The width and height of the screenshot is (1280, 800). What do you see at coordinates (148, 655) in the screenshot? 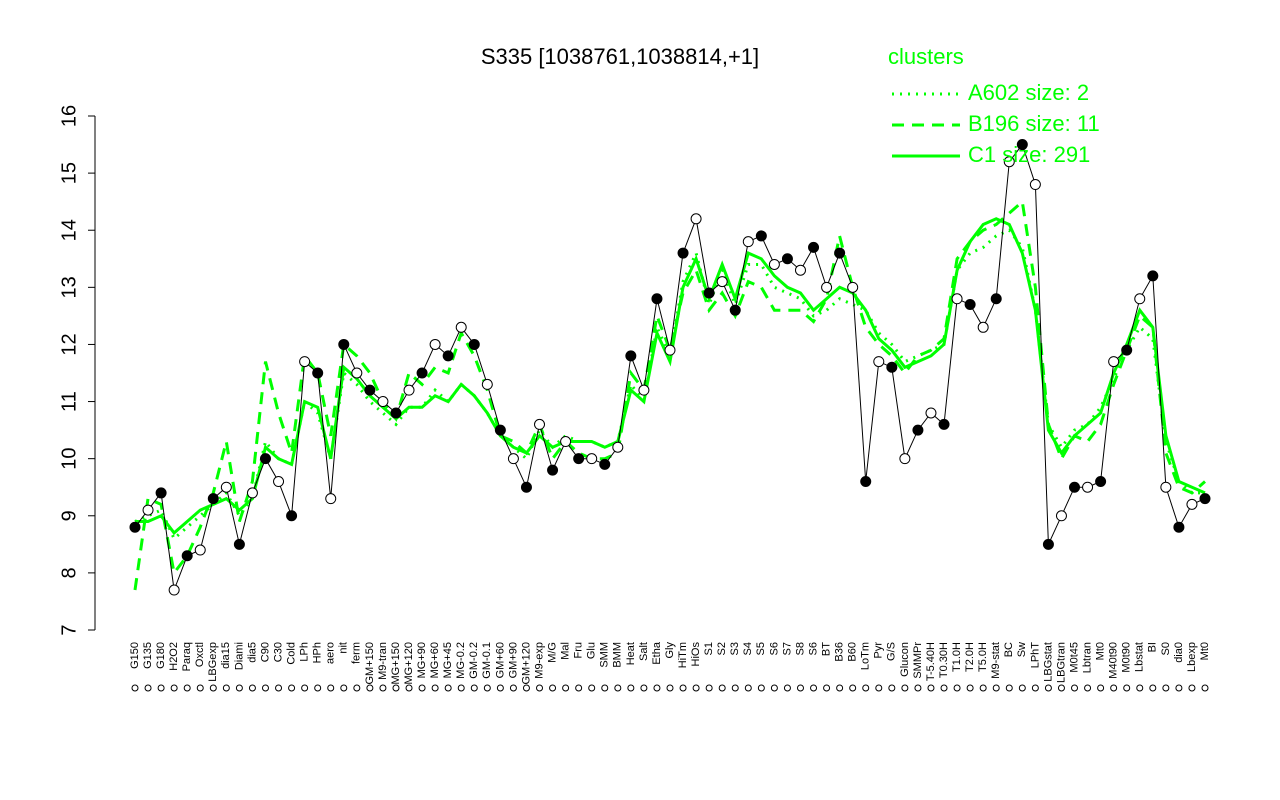
I see `x-tick-label: G135` at bounding box center [148, 655].